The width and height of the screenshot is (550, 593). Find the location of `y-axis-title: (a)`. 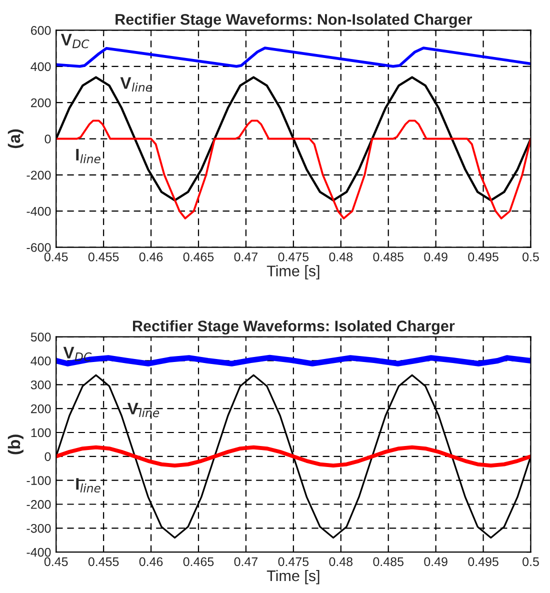

y-axis-title: (a) is located at coordinates (16, 138).